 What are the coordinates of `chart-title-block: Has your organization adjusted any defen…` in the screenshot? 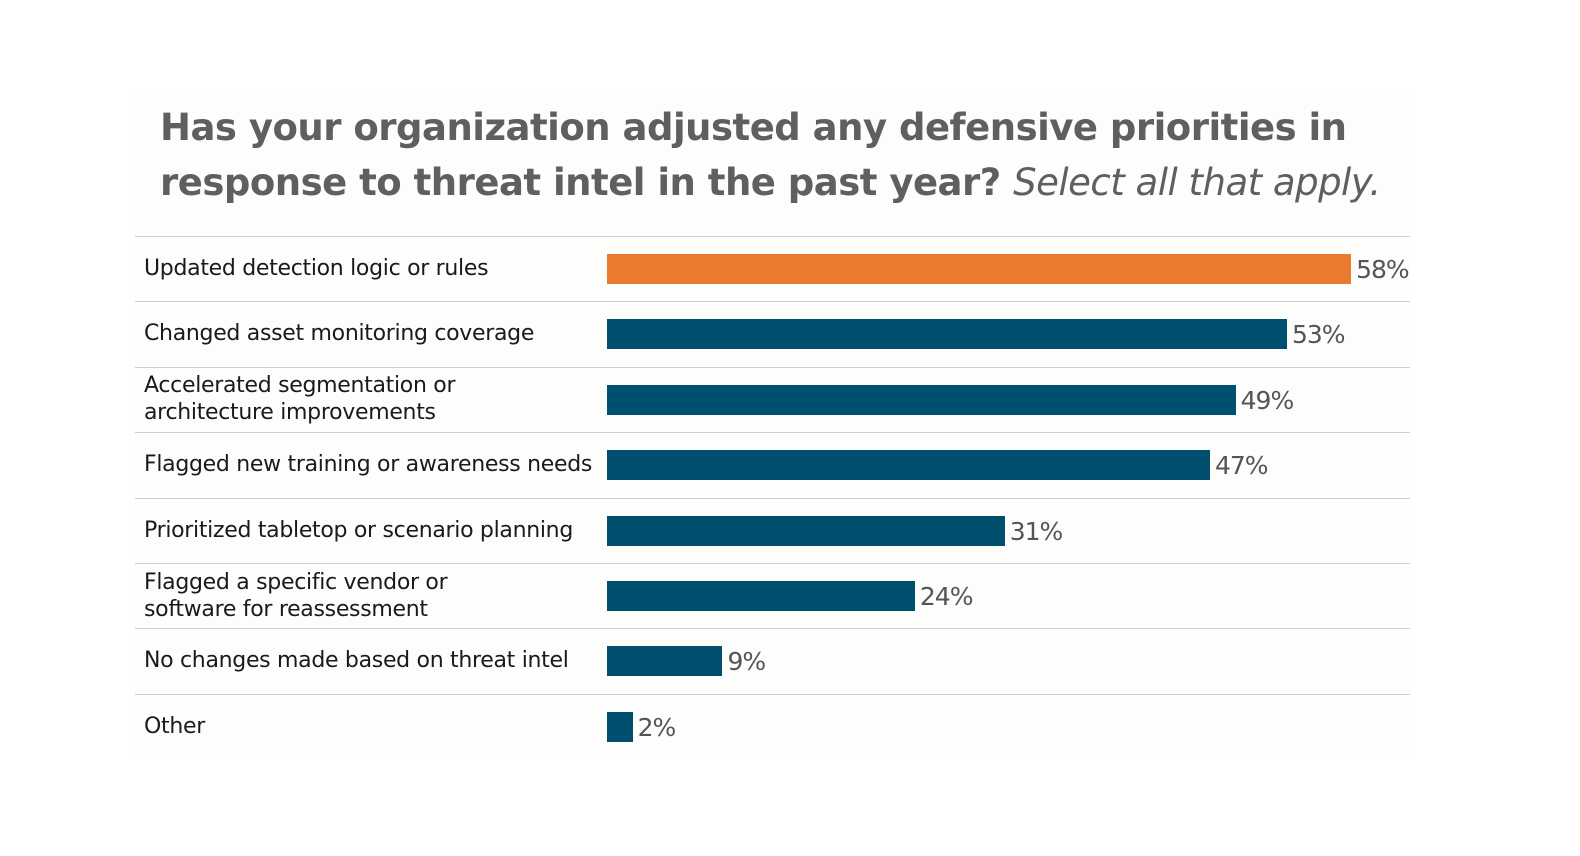 It's located at (790, 155).